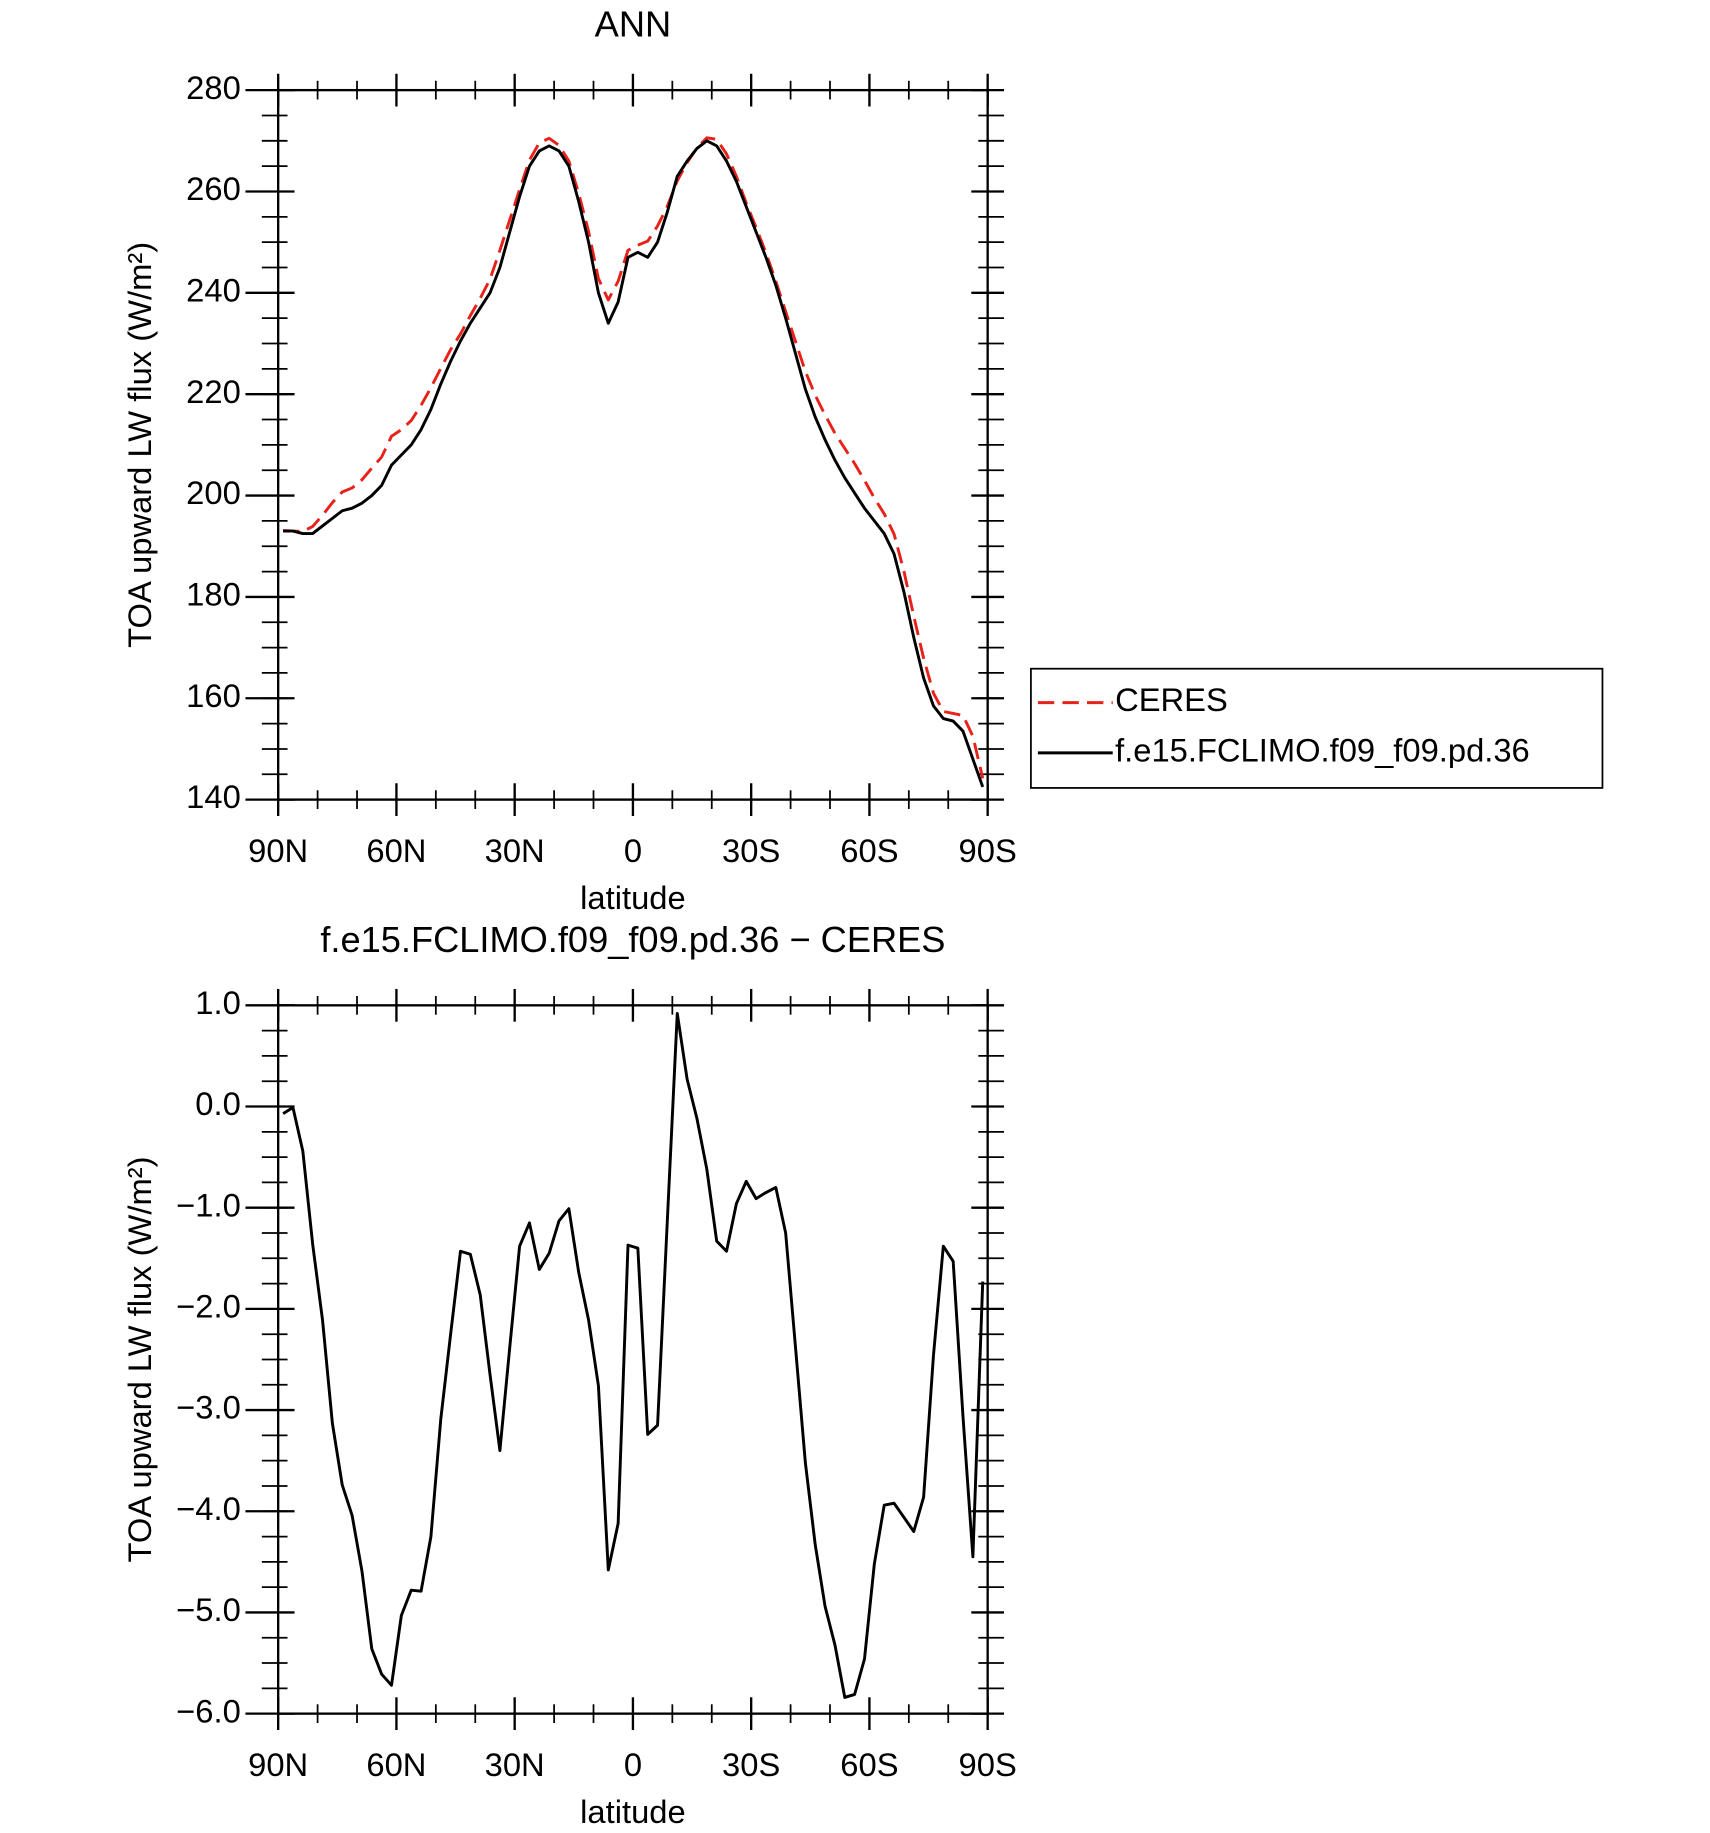 The height and width of the screenshot is (1833, 1710). Describe the element at coordinates (208, 1508) in the screenshot. I see `y-tick-label: −4.0` at that location.